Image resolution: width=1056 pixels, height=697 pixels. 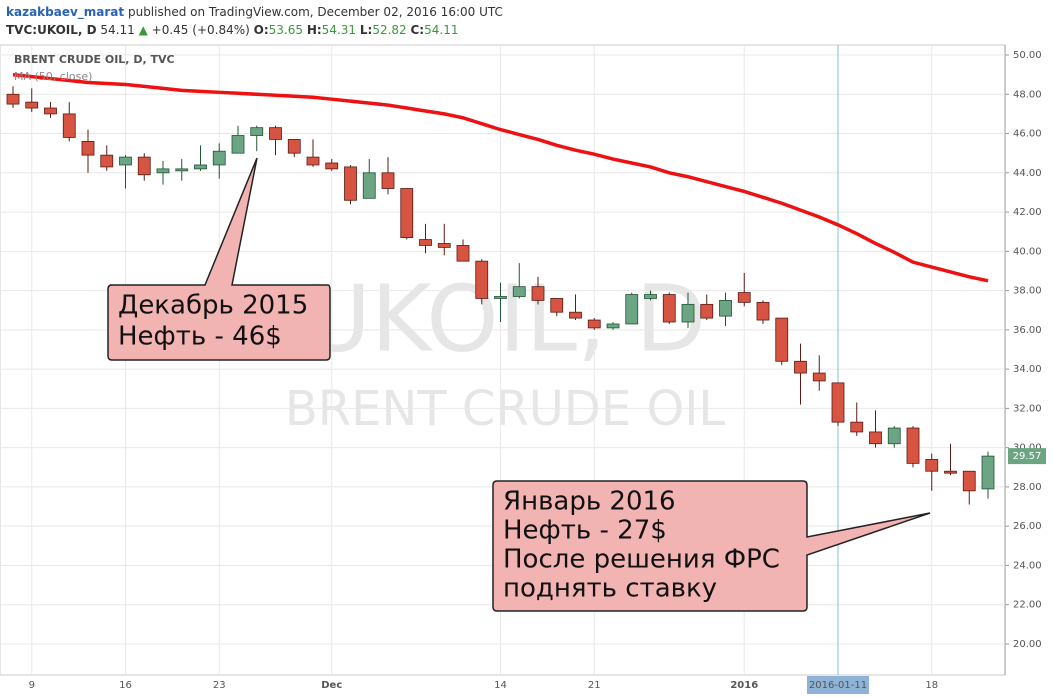 I want to click on last-price-bg, so click(x=1027, y=456).